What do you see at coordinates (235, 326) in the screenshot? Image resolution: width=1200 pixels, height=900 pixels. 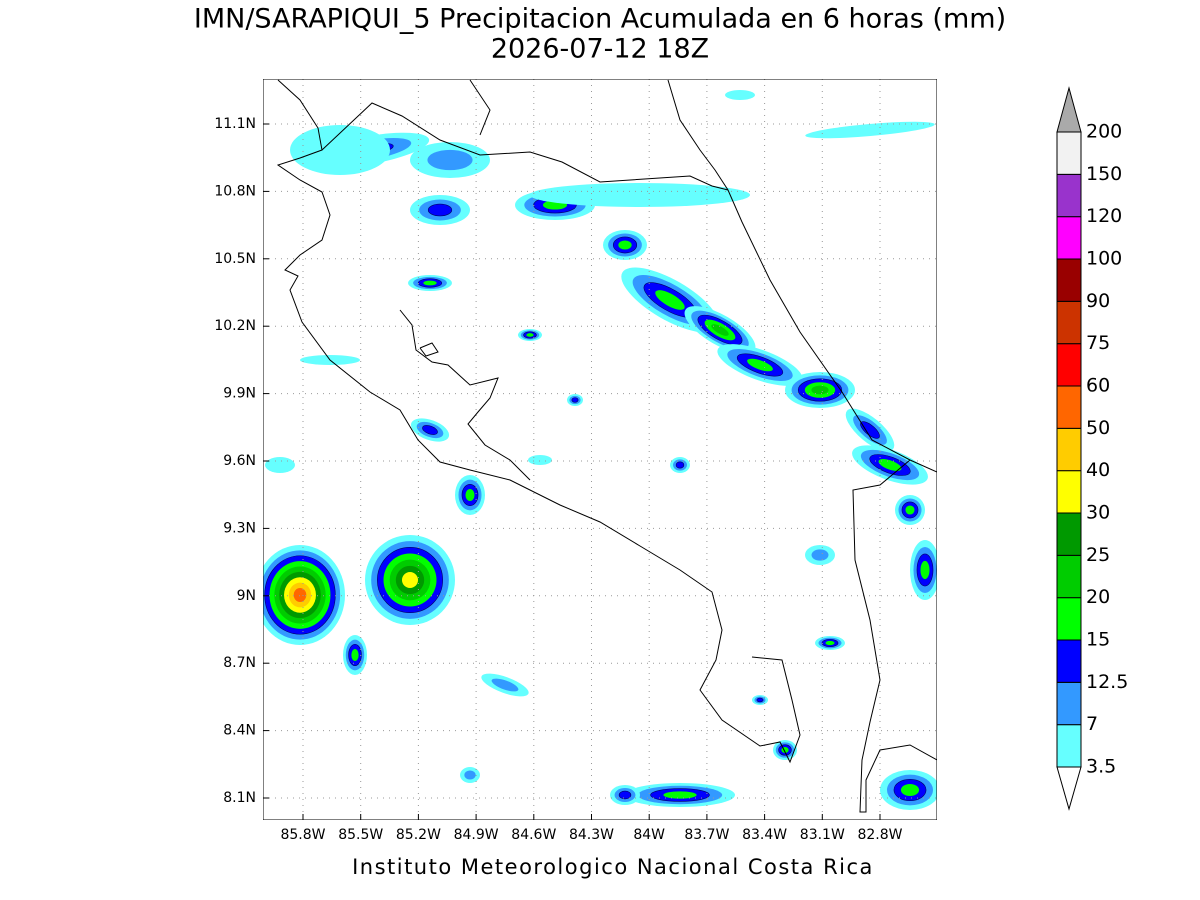 I see `lat-label: 10.2N` at bounding box center [235, 326].